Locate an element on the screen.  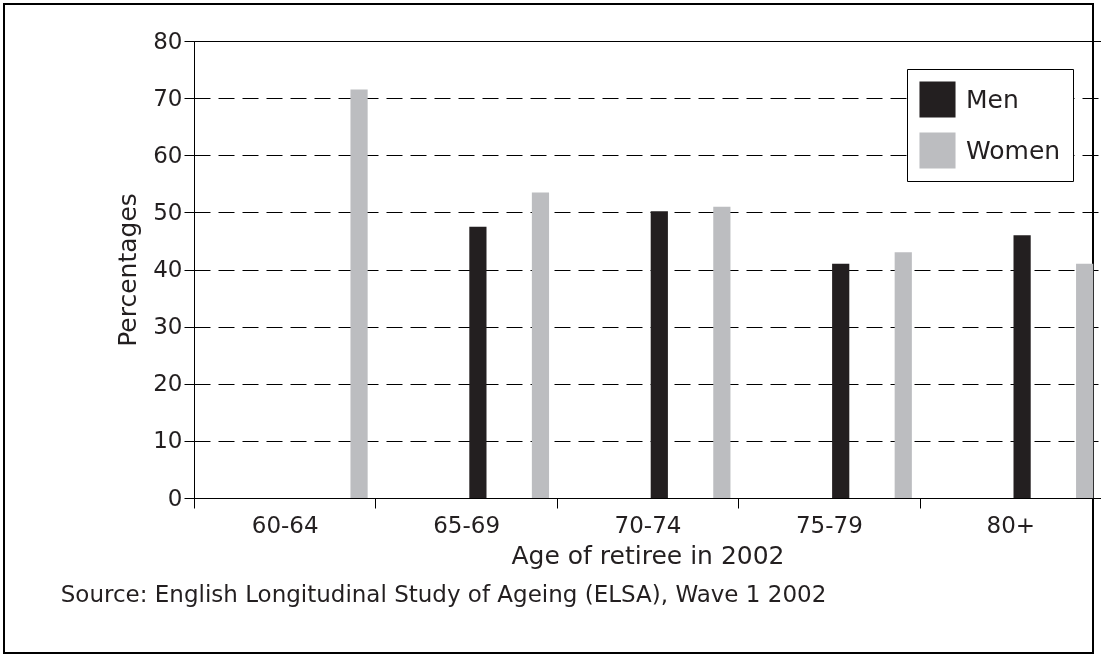
y-tick-label: 40 is located at coordinates (168, 269).